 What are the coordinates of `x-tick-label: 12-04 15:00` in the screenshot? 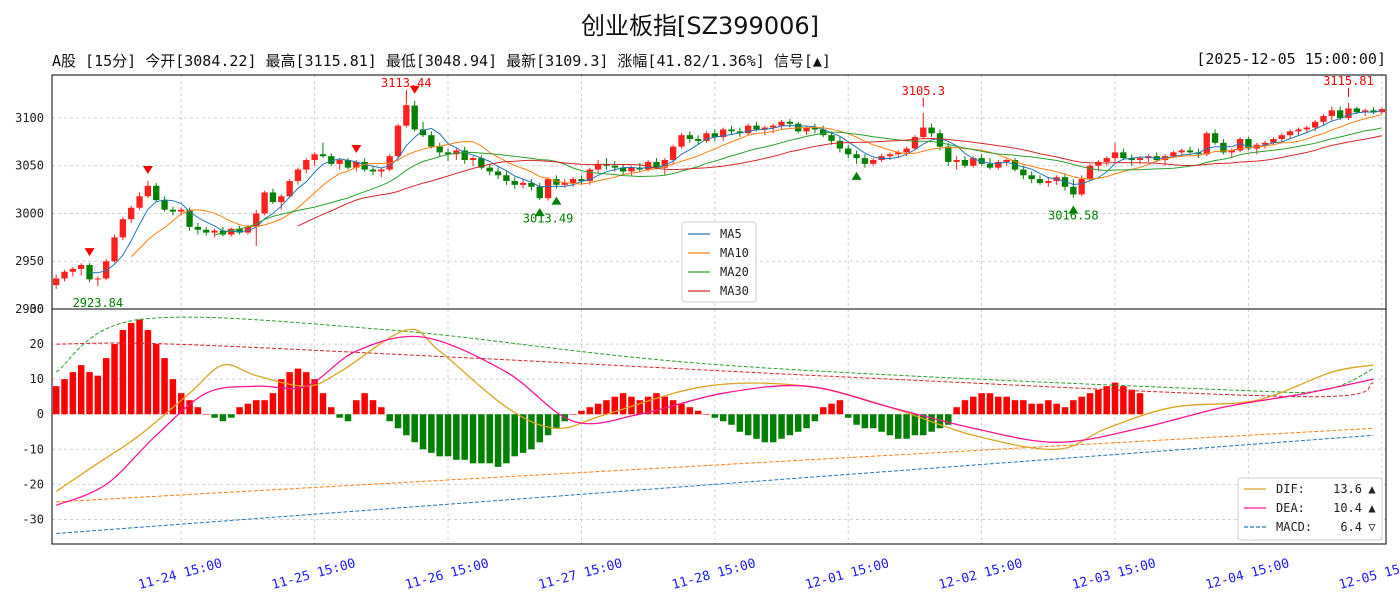 It's located at (1247, 574).